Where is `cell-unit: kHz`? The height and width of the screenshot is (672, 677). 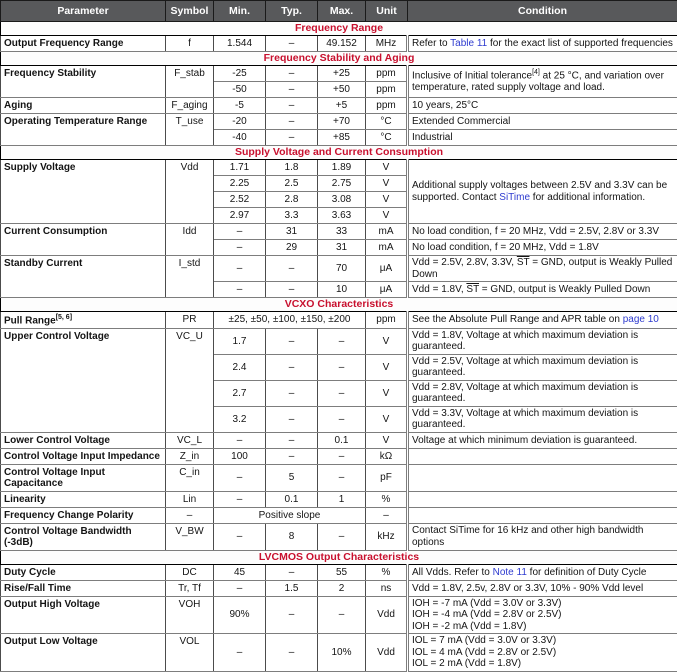
cell-unit: kHz is located at coordinates (387, 536).